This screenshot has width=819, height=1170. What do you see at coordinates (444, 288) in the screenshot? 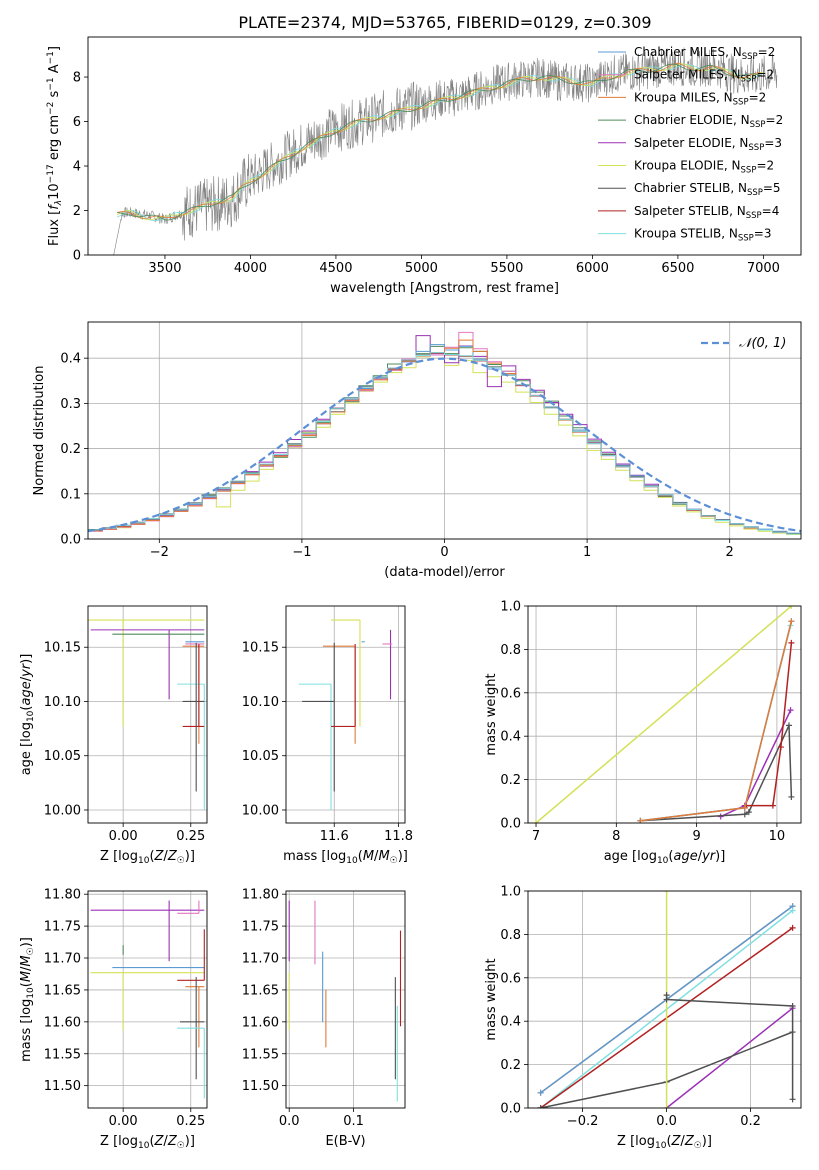
I see `x-axis-label: wavelength [Angstrom, rest frame]` at bounding box center [444, 288].